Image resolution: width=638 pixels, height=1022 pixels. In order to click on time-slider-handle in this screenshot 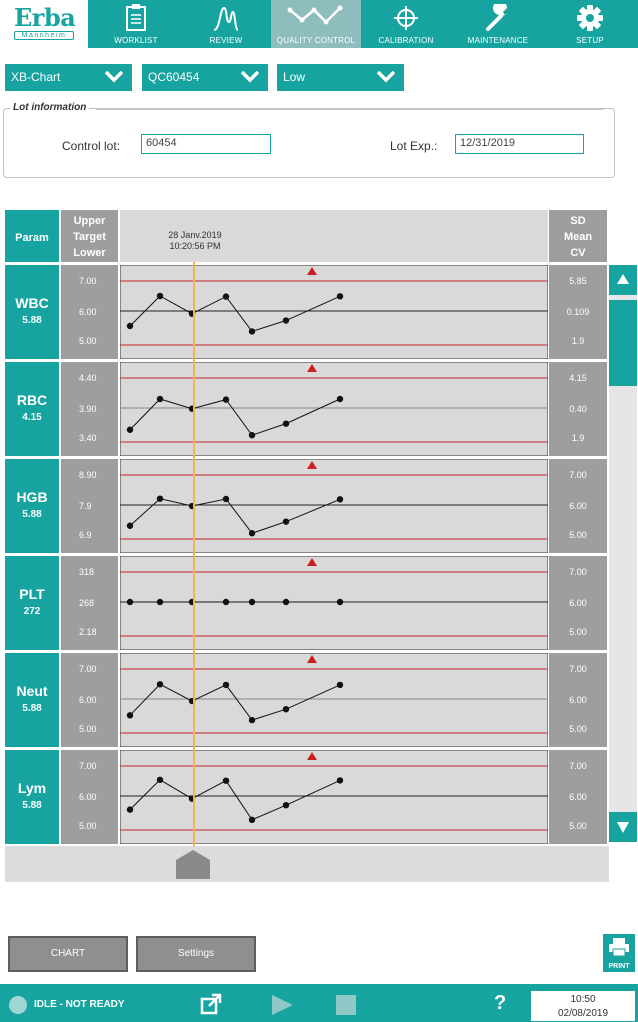, I will do `click(193, 864)`.